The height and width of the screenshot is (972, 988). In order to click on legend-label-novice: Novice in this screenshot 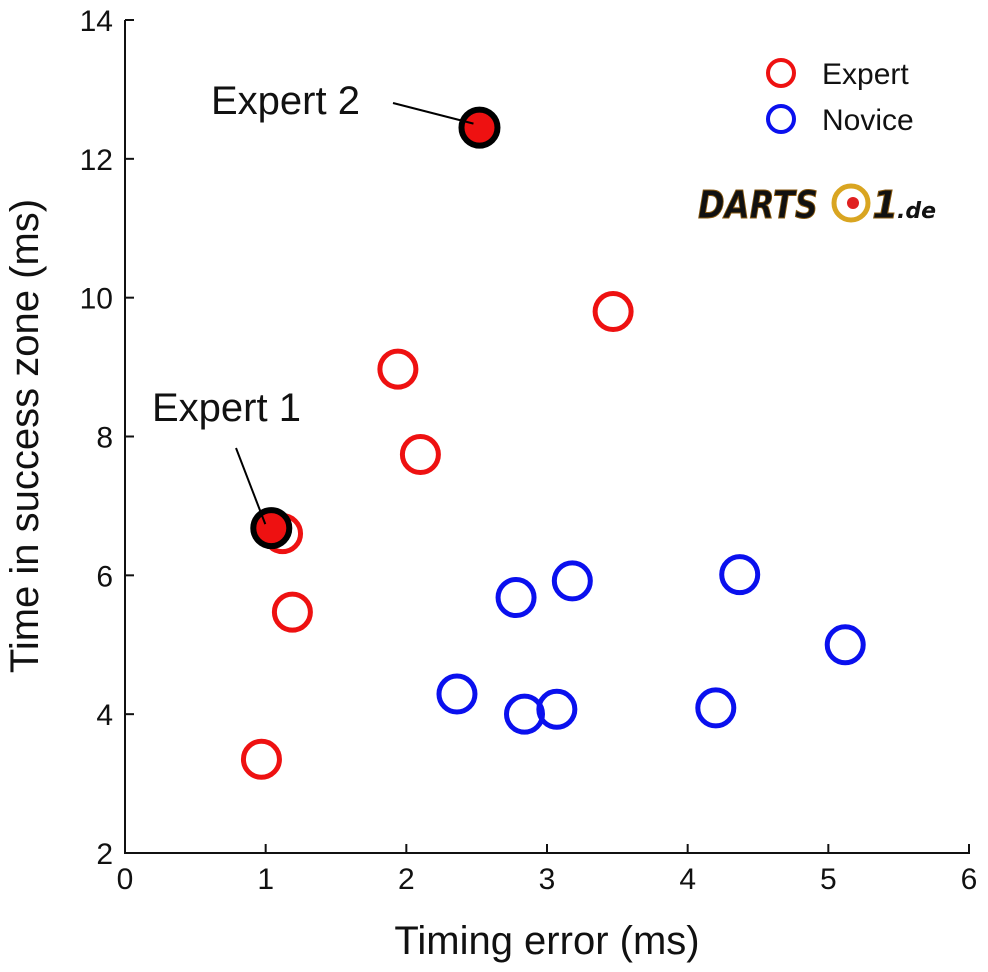, I will do `click(868, 120)`.